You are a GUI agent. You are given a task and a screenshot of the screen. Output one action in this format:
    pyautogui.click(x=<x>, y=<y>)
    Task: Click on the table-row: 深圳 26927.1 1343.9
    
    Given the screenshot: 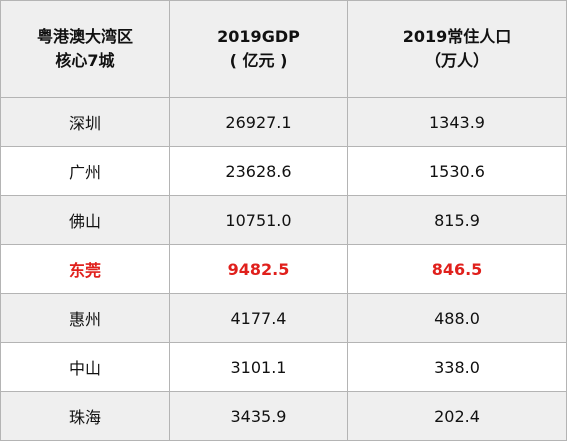 What is the action you would take?
    pyautogui.click(x=283, y=122)
    